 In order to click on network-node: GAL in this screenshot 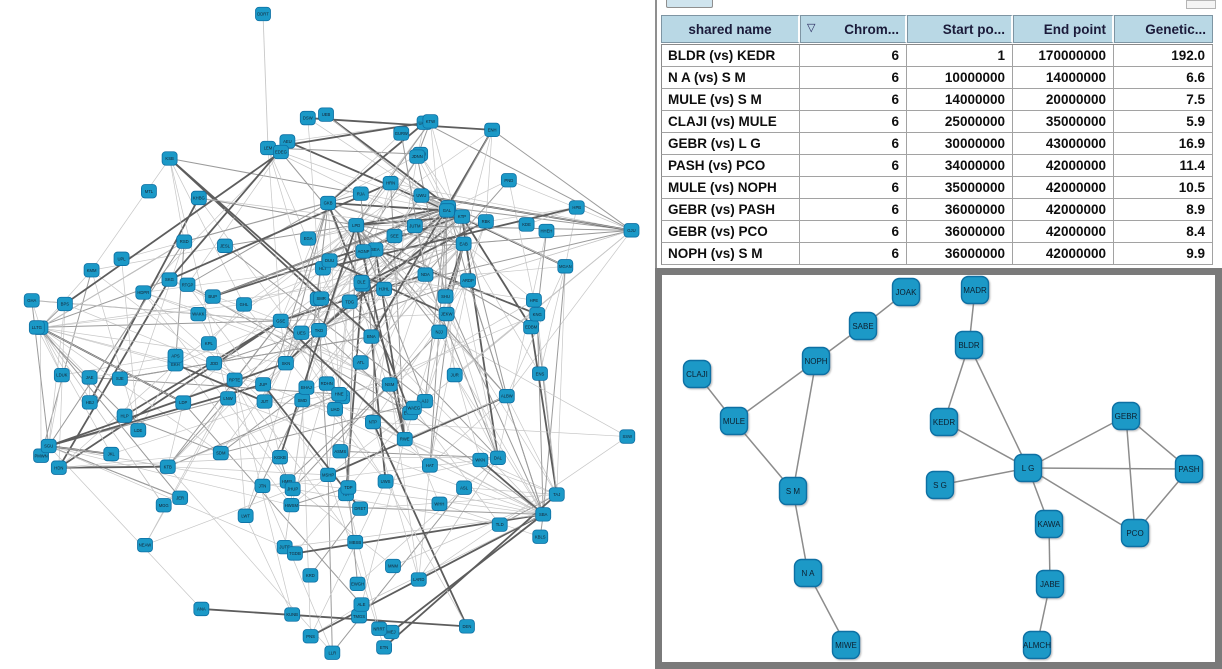, I will do `click(447, 210)`.